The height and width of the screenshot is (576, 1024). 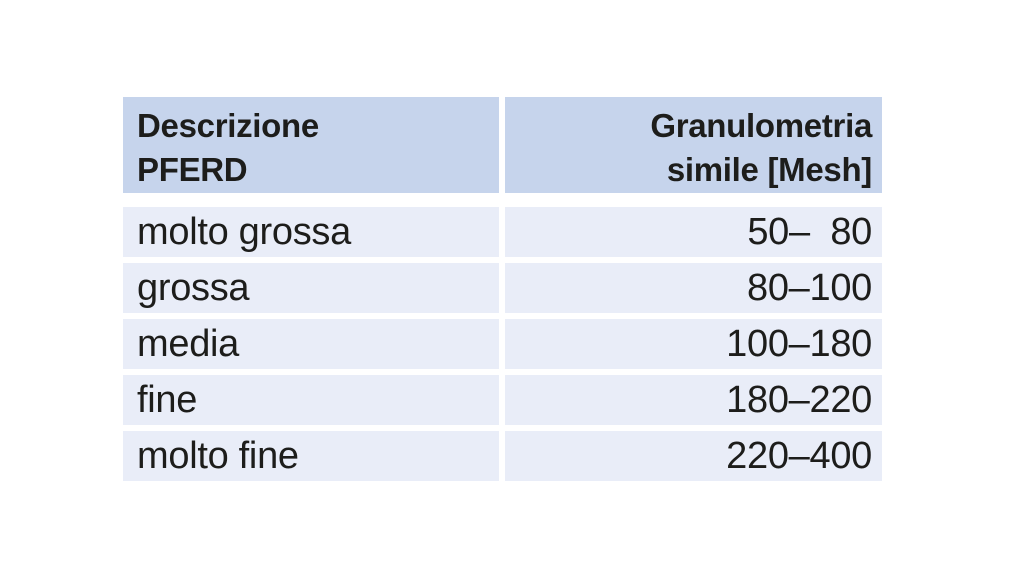 I want to click on table-row: grossa 80–100, so click(x=502, y=288).